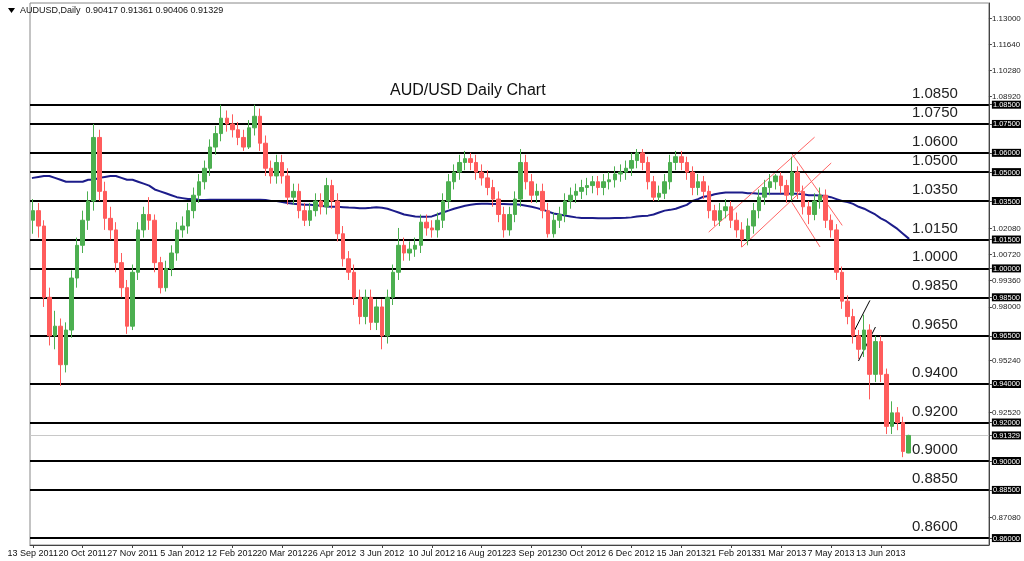  What do you see at coordinates (935, 160) in the screenshot?
I see `ref-line-label: 1.0500` at bounding box center [935, 160].